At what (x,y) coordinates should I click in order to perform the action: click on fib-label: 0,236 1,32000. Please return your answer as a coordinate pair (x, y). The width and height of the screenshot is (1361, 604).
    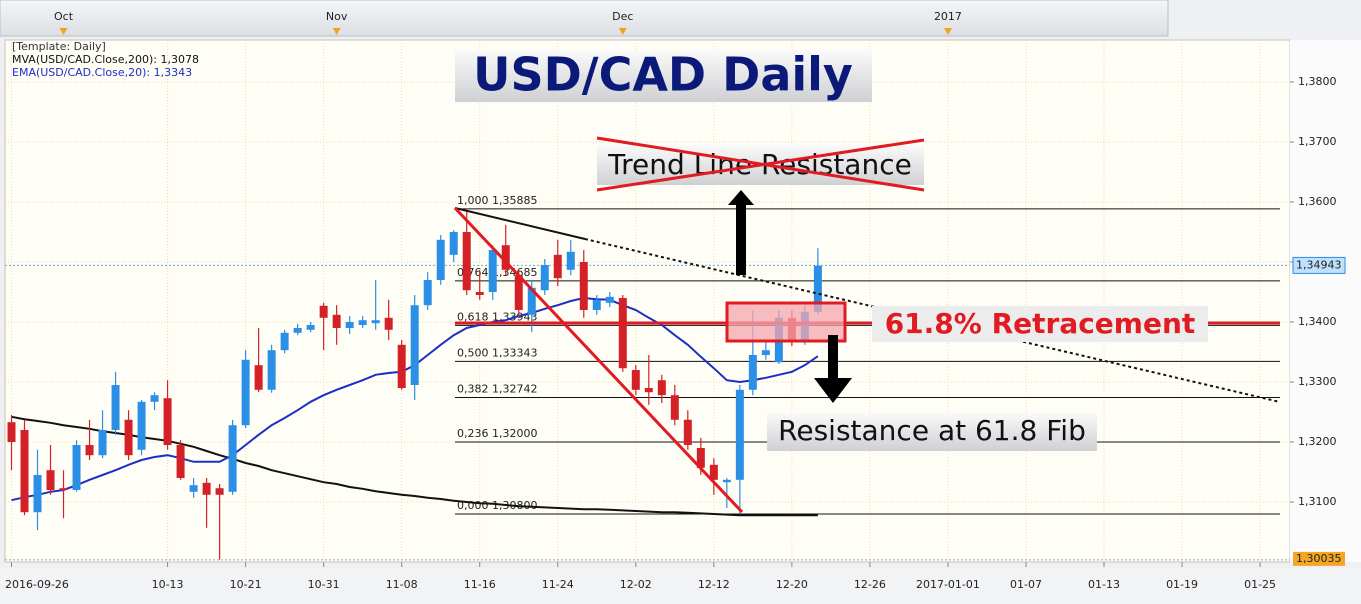
    Looking at the image, I should click on (497, 433).